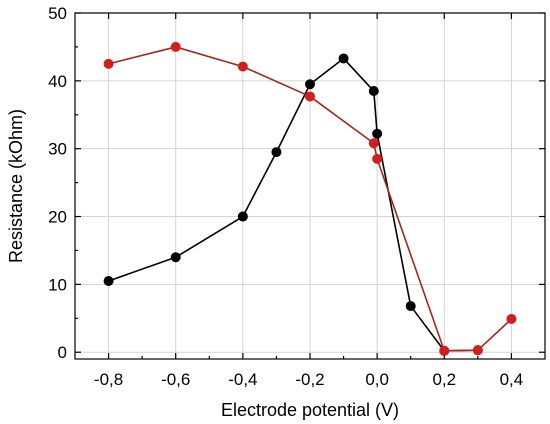 The height and width of the screenshot is (424, 550). I want to click on y-tick-label: 50, so click(57, 13).